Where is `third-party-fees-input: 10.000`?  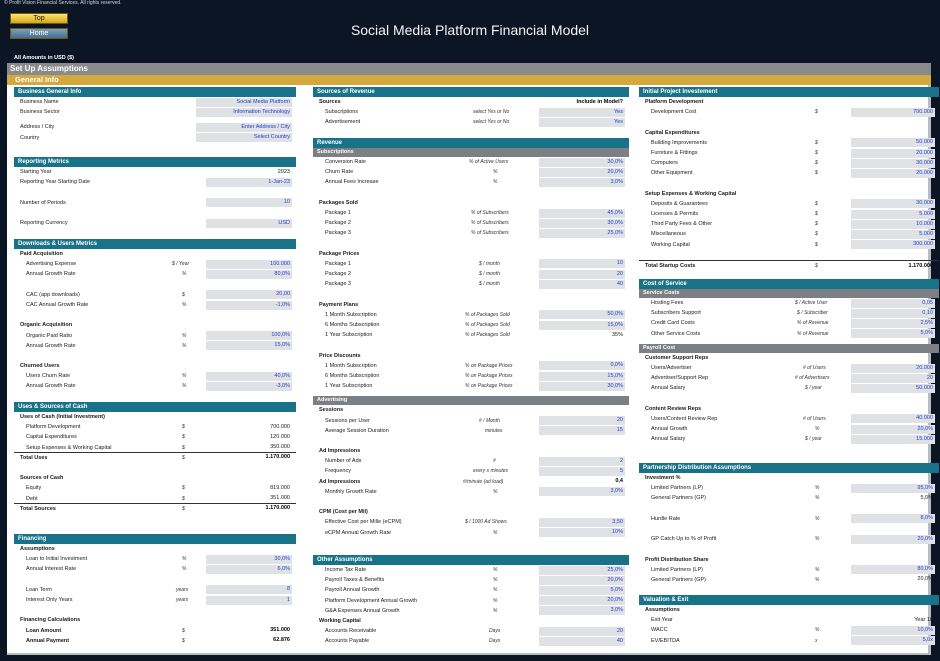
third-party-fees-input: 10.000 is located at coordinates (893, 224).